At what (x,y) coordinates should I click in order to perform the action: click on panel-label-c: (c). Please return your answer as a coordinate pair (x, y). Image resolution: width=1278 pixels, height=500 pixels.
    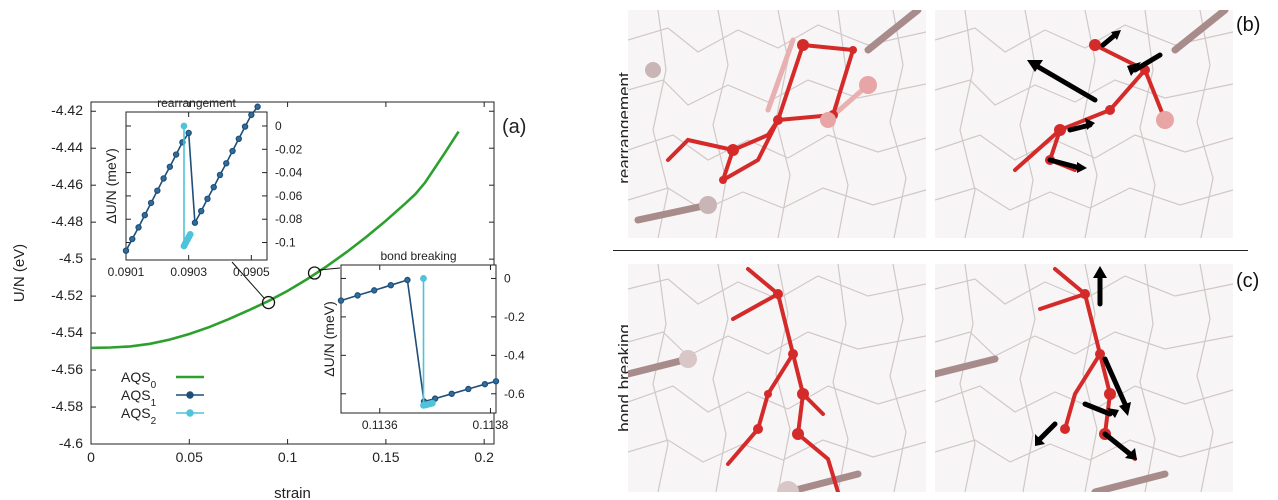
    Looking at the image, I should click on (1248, 281).